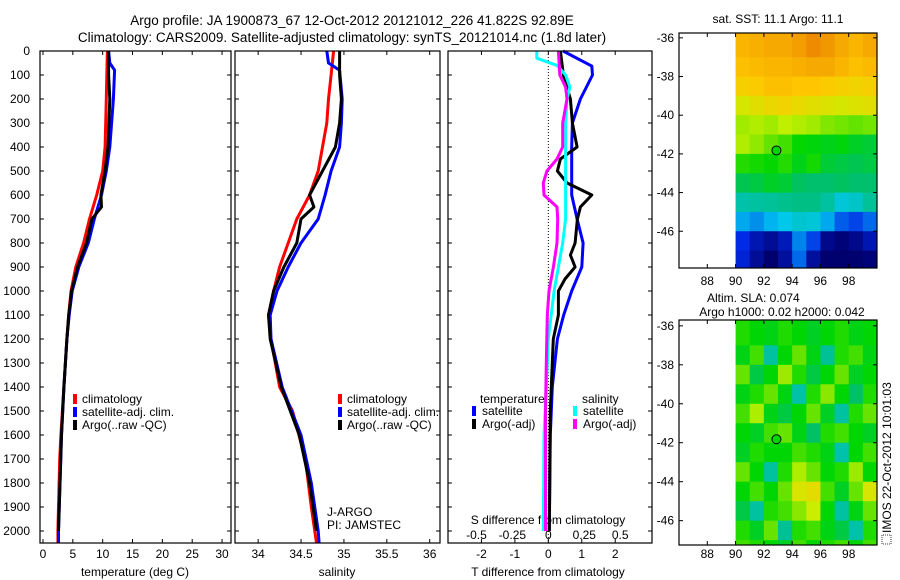 The width and height of the screenshot is (900, 580). Describe the element at coordinates (666, 482) in the screenshot. I see `lat-tick-label: -44` at that location.